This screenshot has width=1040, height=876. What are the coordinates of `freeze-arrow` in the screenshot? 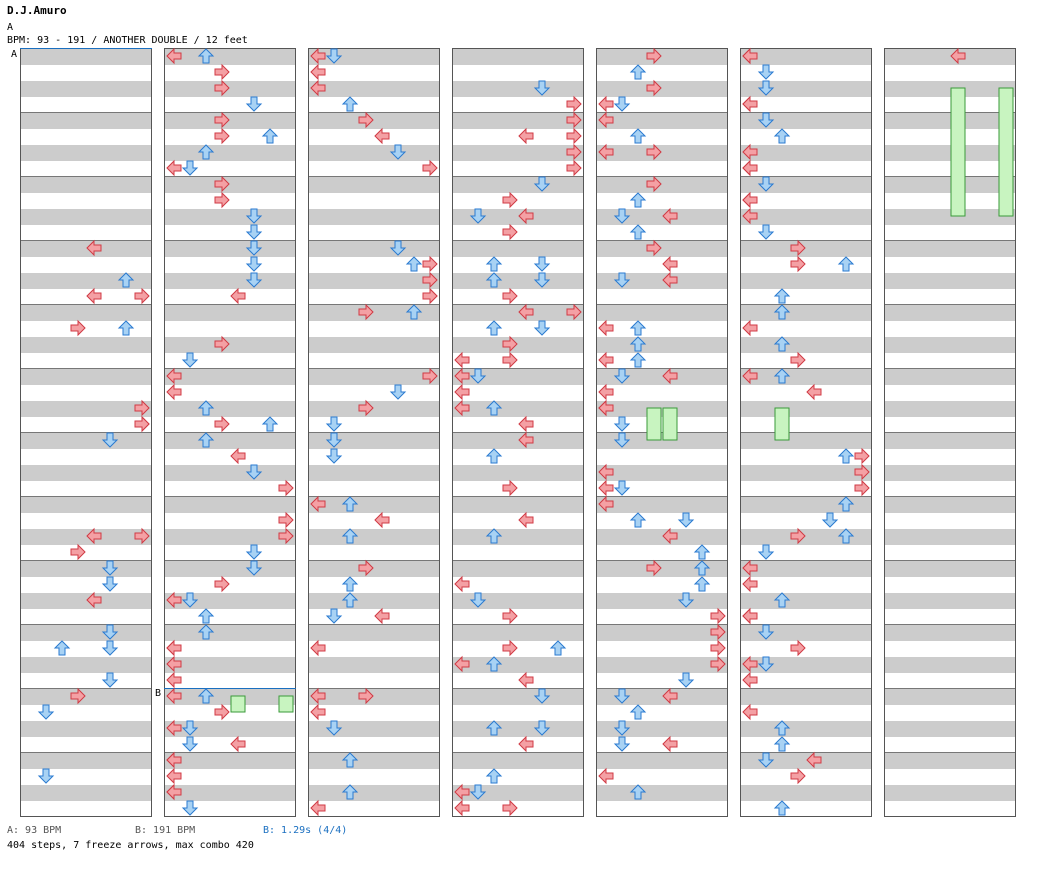 It's located at (238, 704).